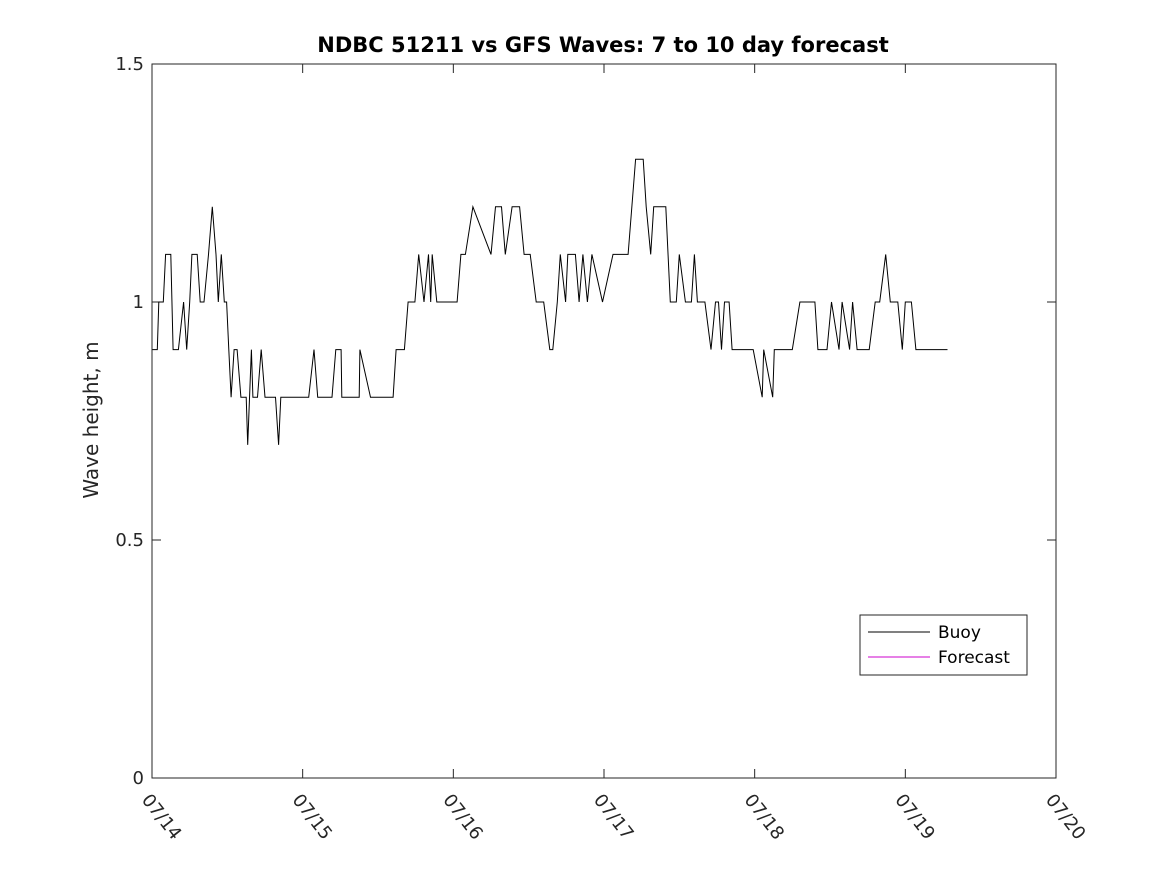  I want to click on legend-label-buoy: Buoy, so click(959, 633).